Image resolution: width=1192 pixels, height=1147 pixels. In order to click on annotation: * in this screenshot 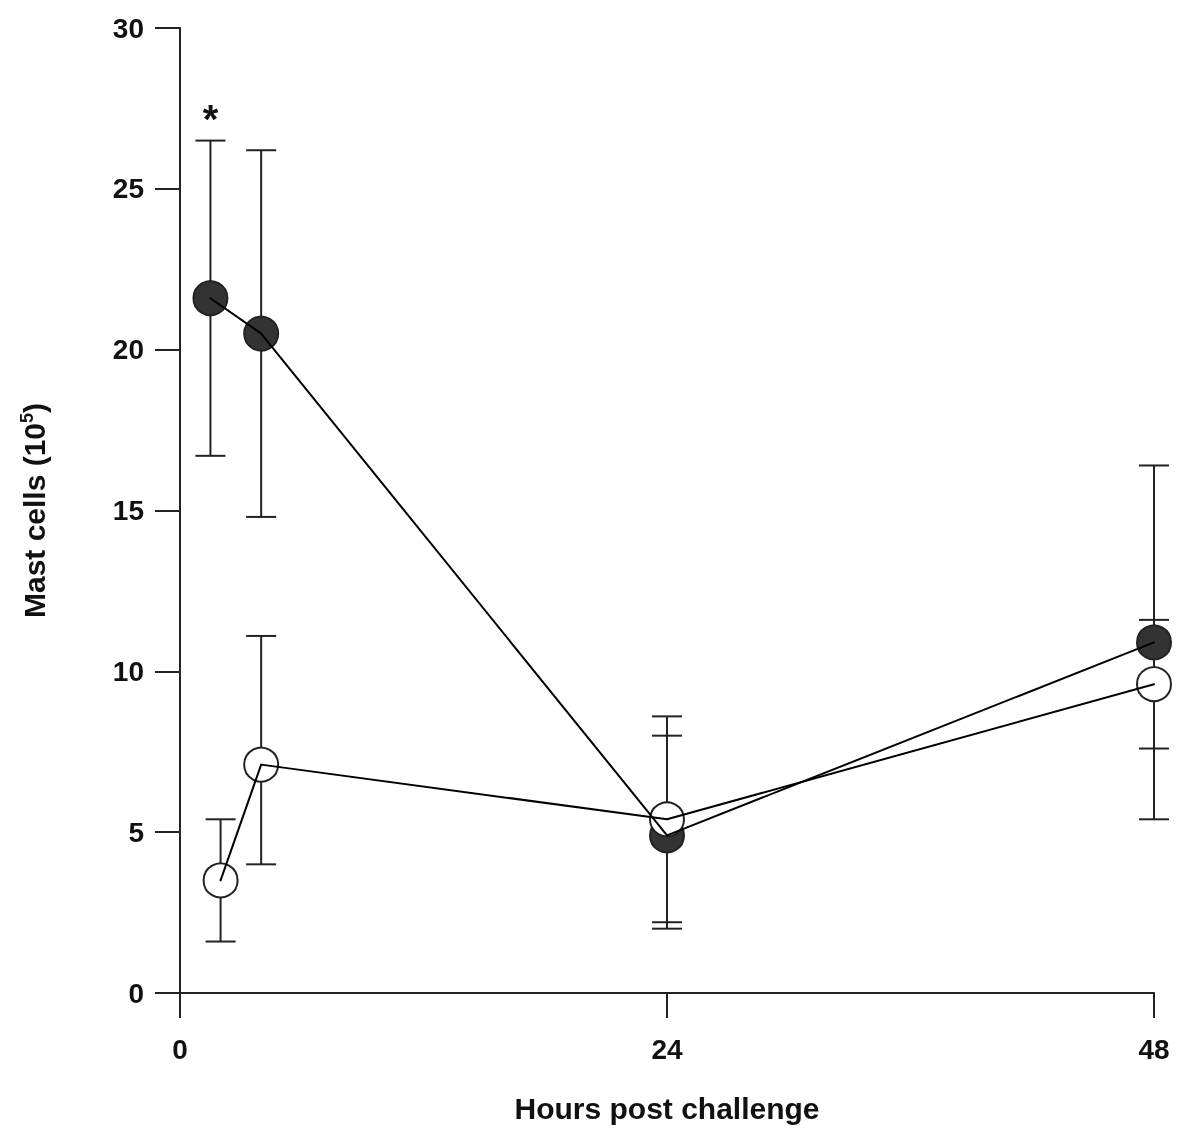, I will do `click(210, 118)`.